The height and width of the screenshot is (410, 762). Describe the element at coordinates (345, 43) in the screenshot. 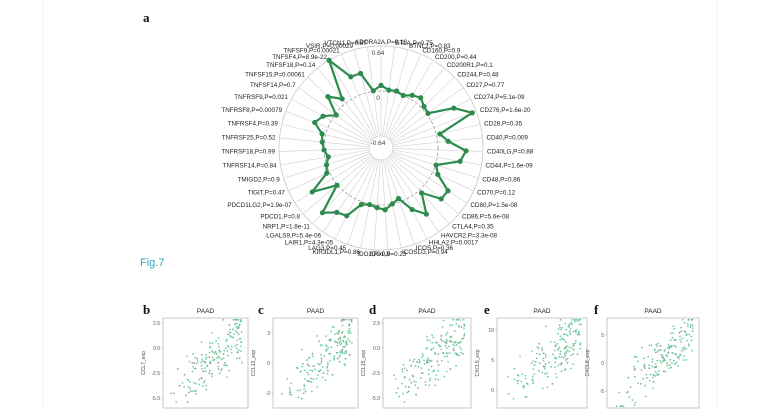

I see `radar-category-label: VTCN1,P=0.87` at that location.